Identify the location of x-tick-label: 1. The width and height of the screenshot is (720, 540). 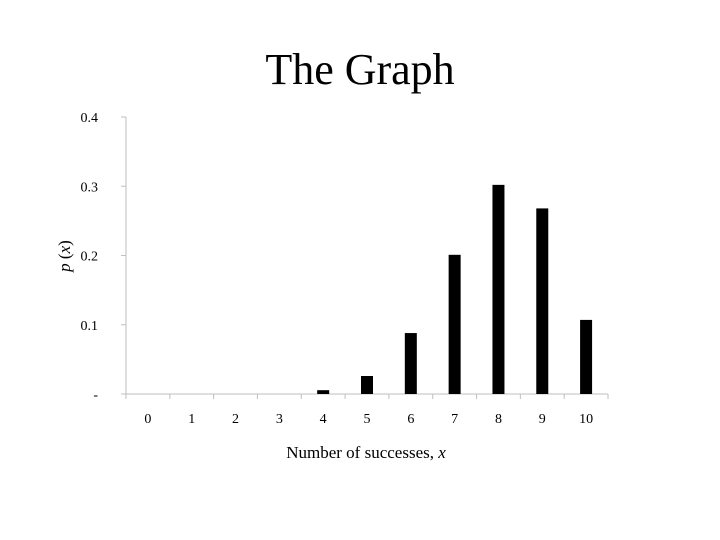
(191, 419).